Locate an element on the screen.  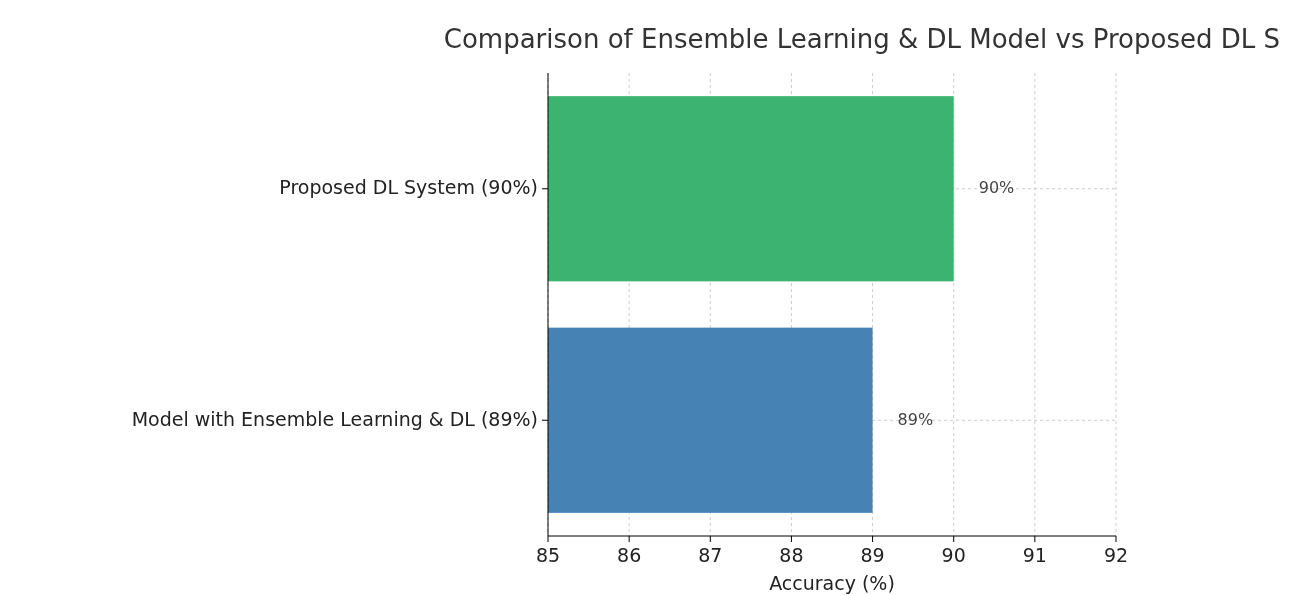
y-tick-label: Model with Ensemble Learning & DL (89%) is located at coordinates (334, 418).